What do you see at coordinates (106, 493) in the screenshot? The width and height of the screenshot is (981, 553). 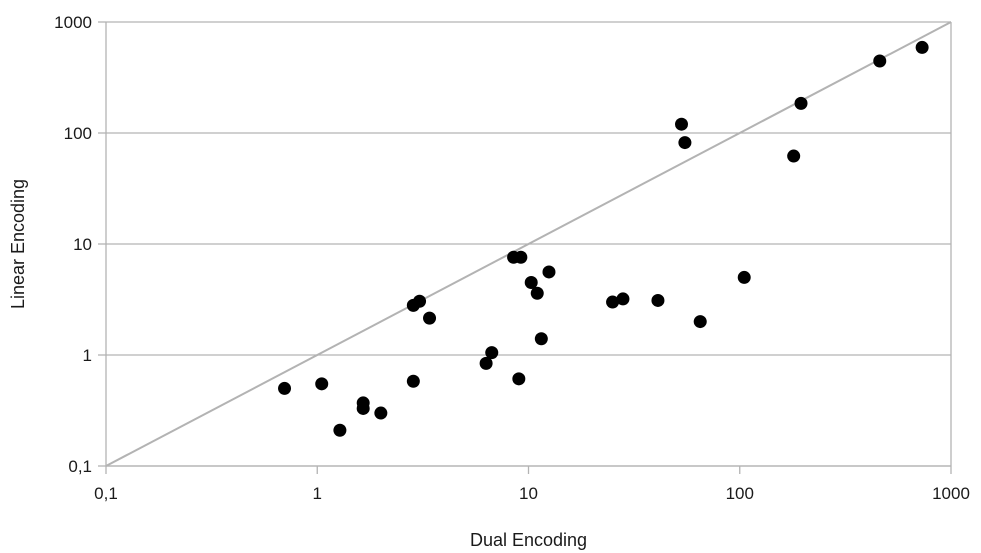 I see `x-tick-label: 0,1` at bounding box center [106, 493].